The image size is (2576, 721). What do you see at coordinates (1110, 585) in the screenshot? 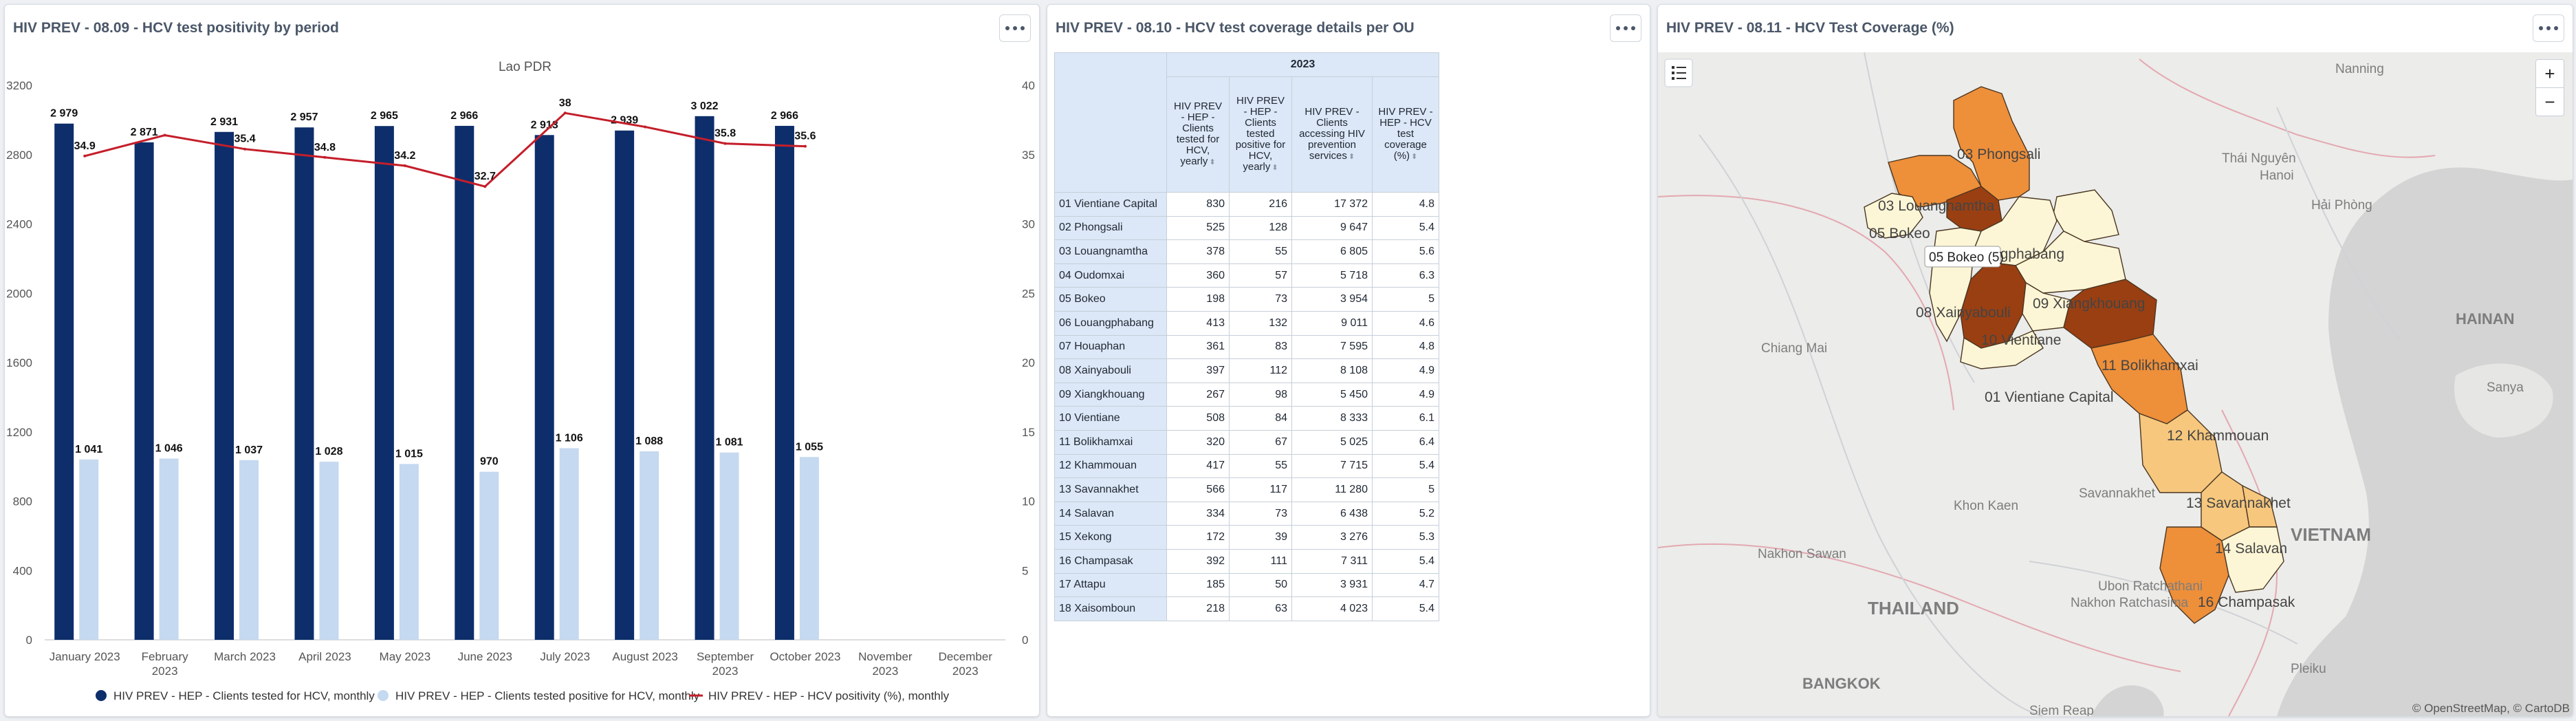
I see `row-header-ou: 17 Attapu` at bounding box center [1110, 585].